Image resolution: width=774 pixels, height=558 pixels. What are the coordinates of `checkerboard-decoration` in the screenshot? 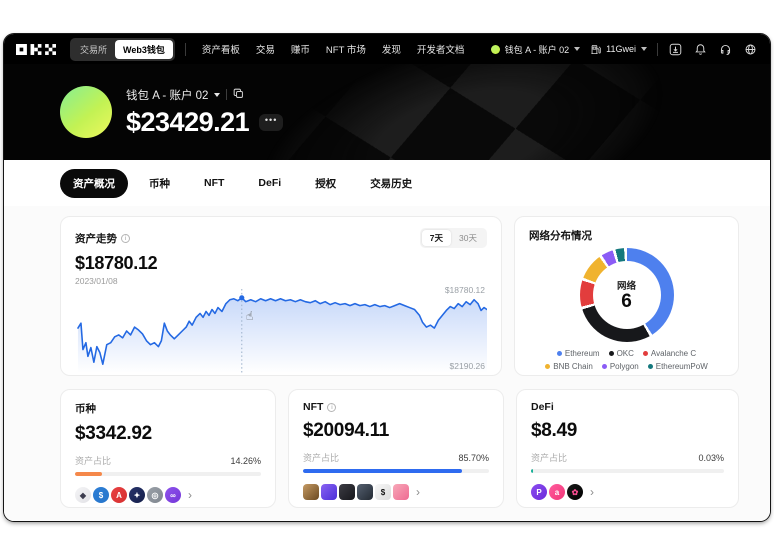 It's located at (500, 112).